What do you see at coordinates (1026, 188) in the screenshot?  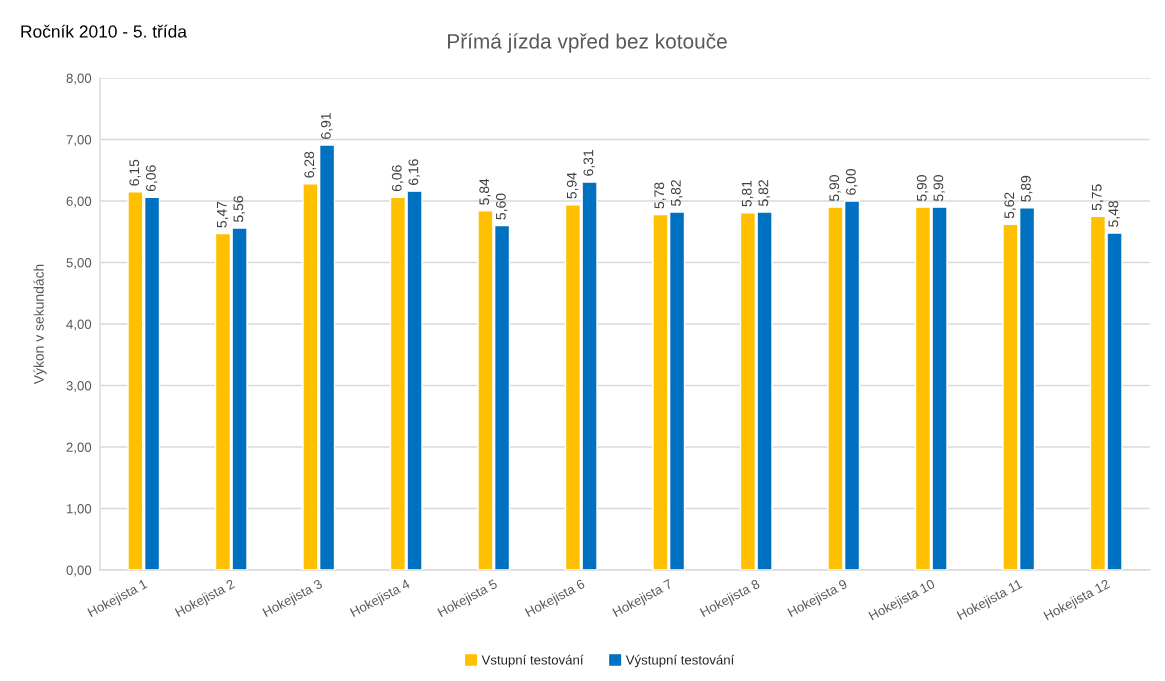 I see `data-label: 5,89` at bounding box center [1026, 188].